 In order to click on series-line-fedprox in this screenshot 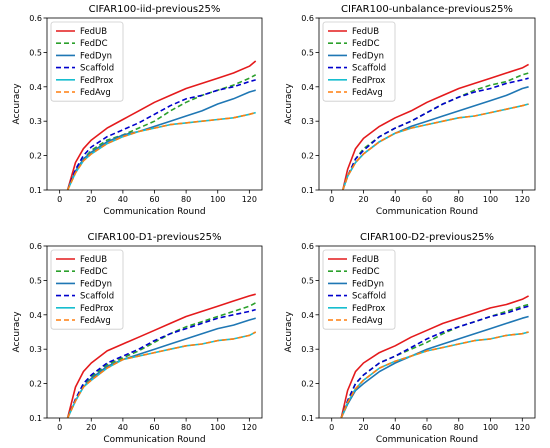, I will do `click(435, 146)`.